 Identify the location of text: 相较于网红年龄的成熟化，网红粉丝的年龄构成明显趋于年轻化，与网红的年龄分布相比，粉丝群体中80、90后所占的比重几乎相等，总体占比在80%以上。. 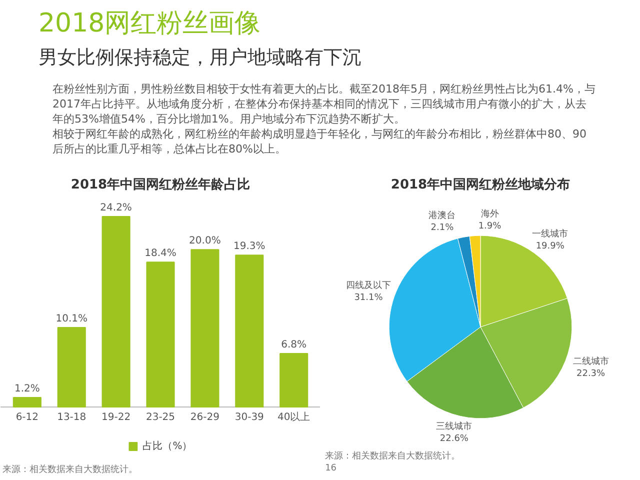
(319, 142).